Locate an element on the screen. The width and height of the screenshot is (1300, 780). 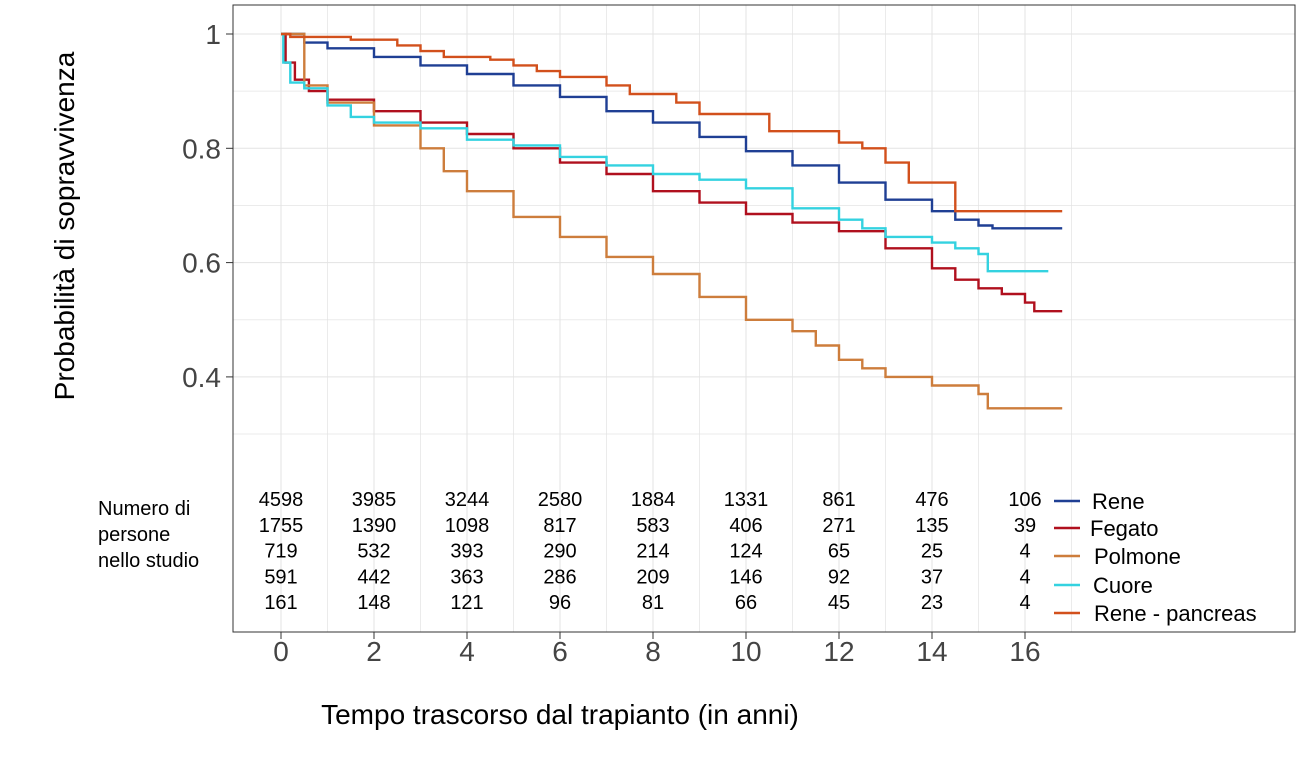
risk-count: 591 is located at coordinates (280, 577).